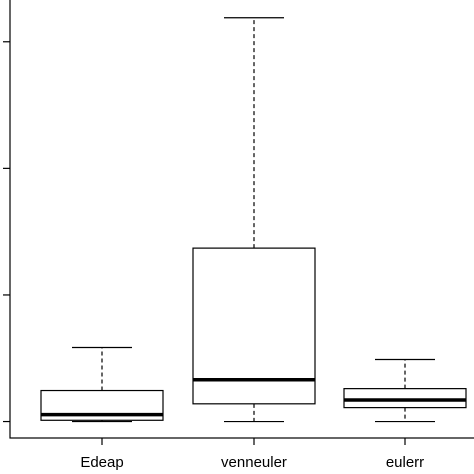 This screenshot has width=474, height=474. What do you see at coordinates (254, 462) in the screenshot?
I see `x-tick-label: venneuler` at bounding box center [254, 462].